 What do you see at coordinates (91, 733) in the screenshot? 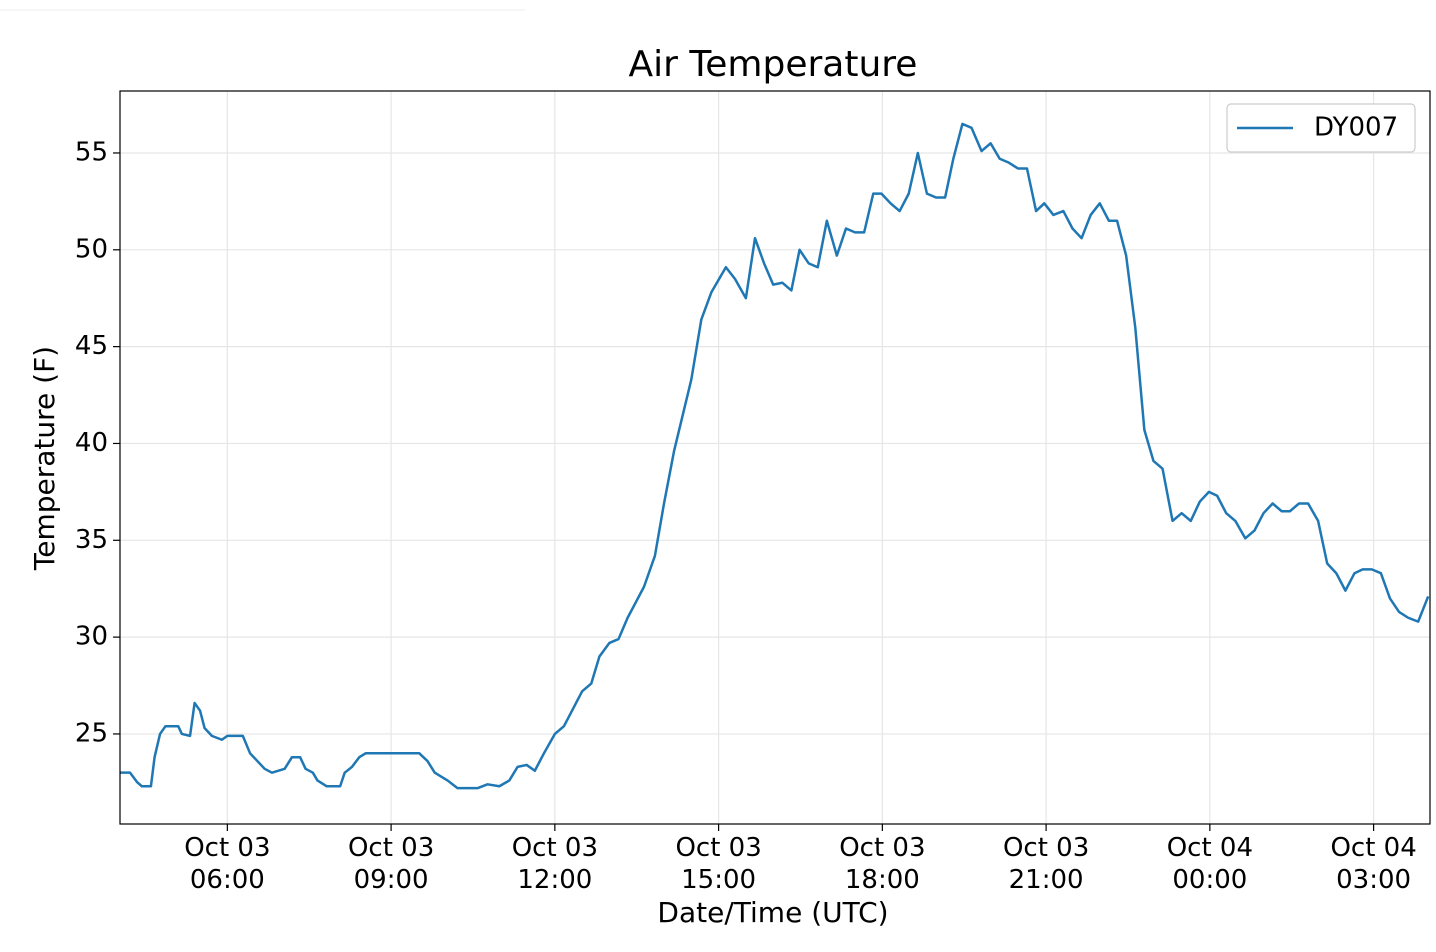
I see `y-tick-label: 25` at bounding box center [91, 733].